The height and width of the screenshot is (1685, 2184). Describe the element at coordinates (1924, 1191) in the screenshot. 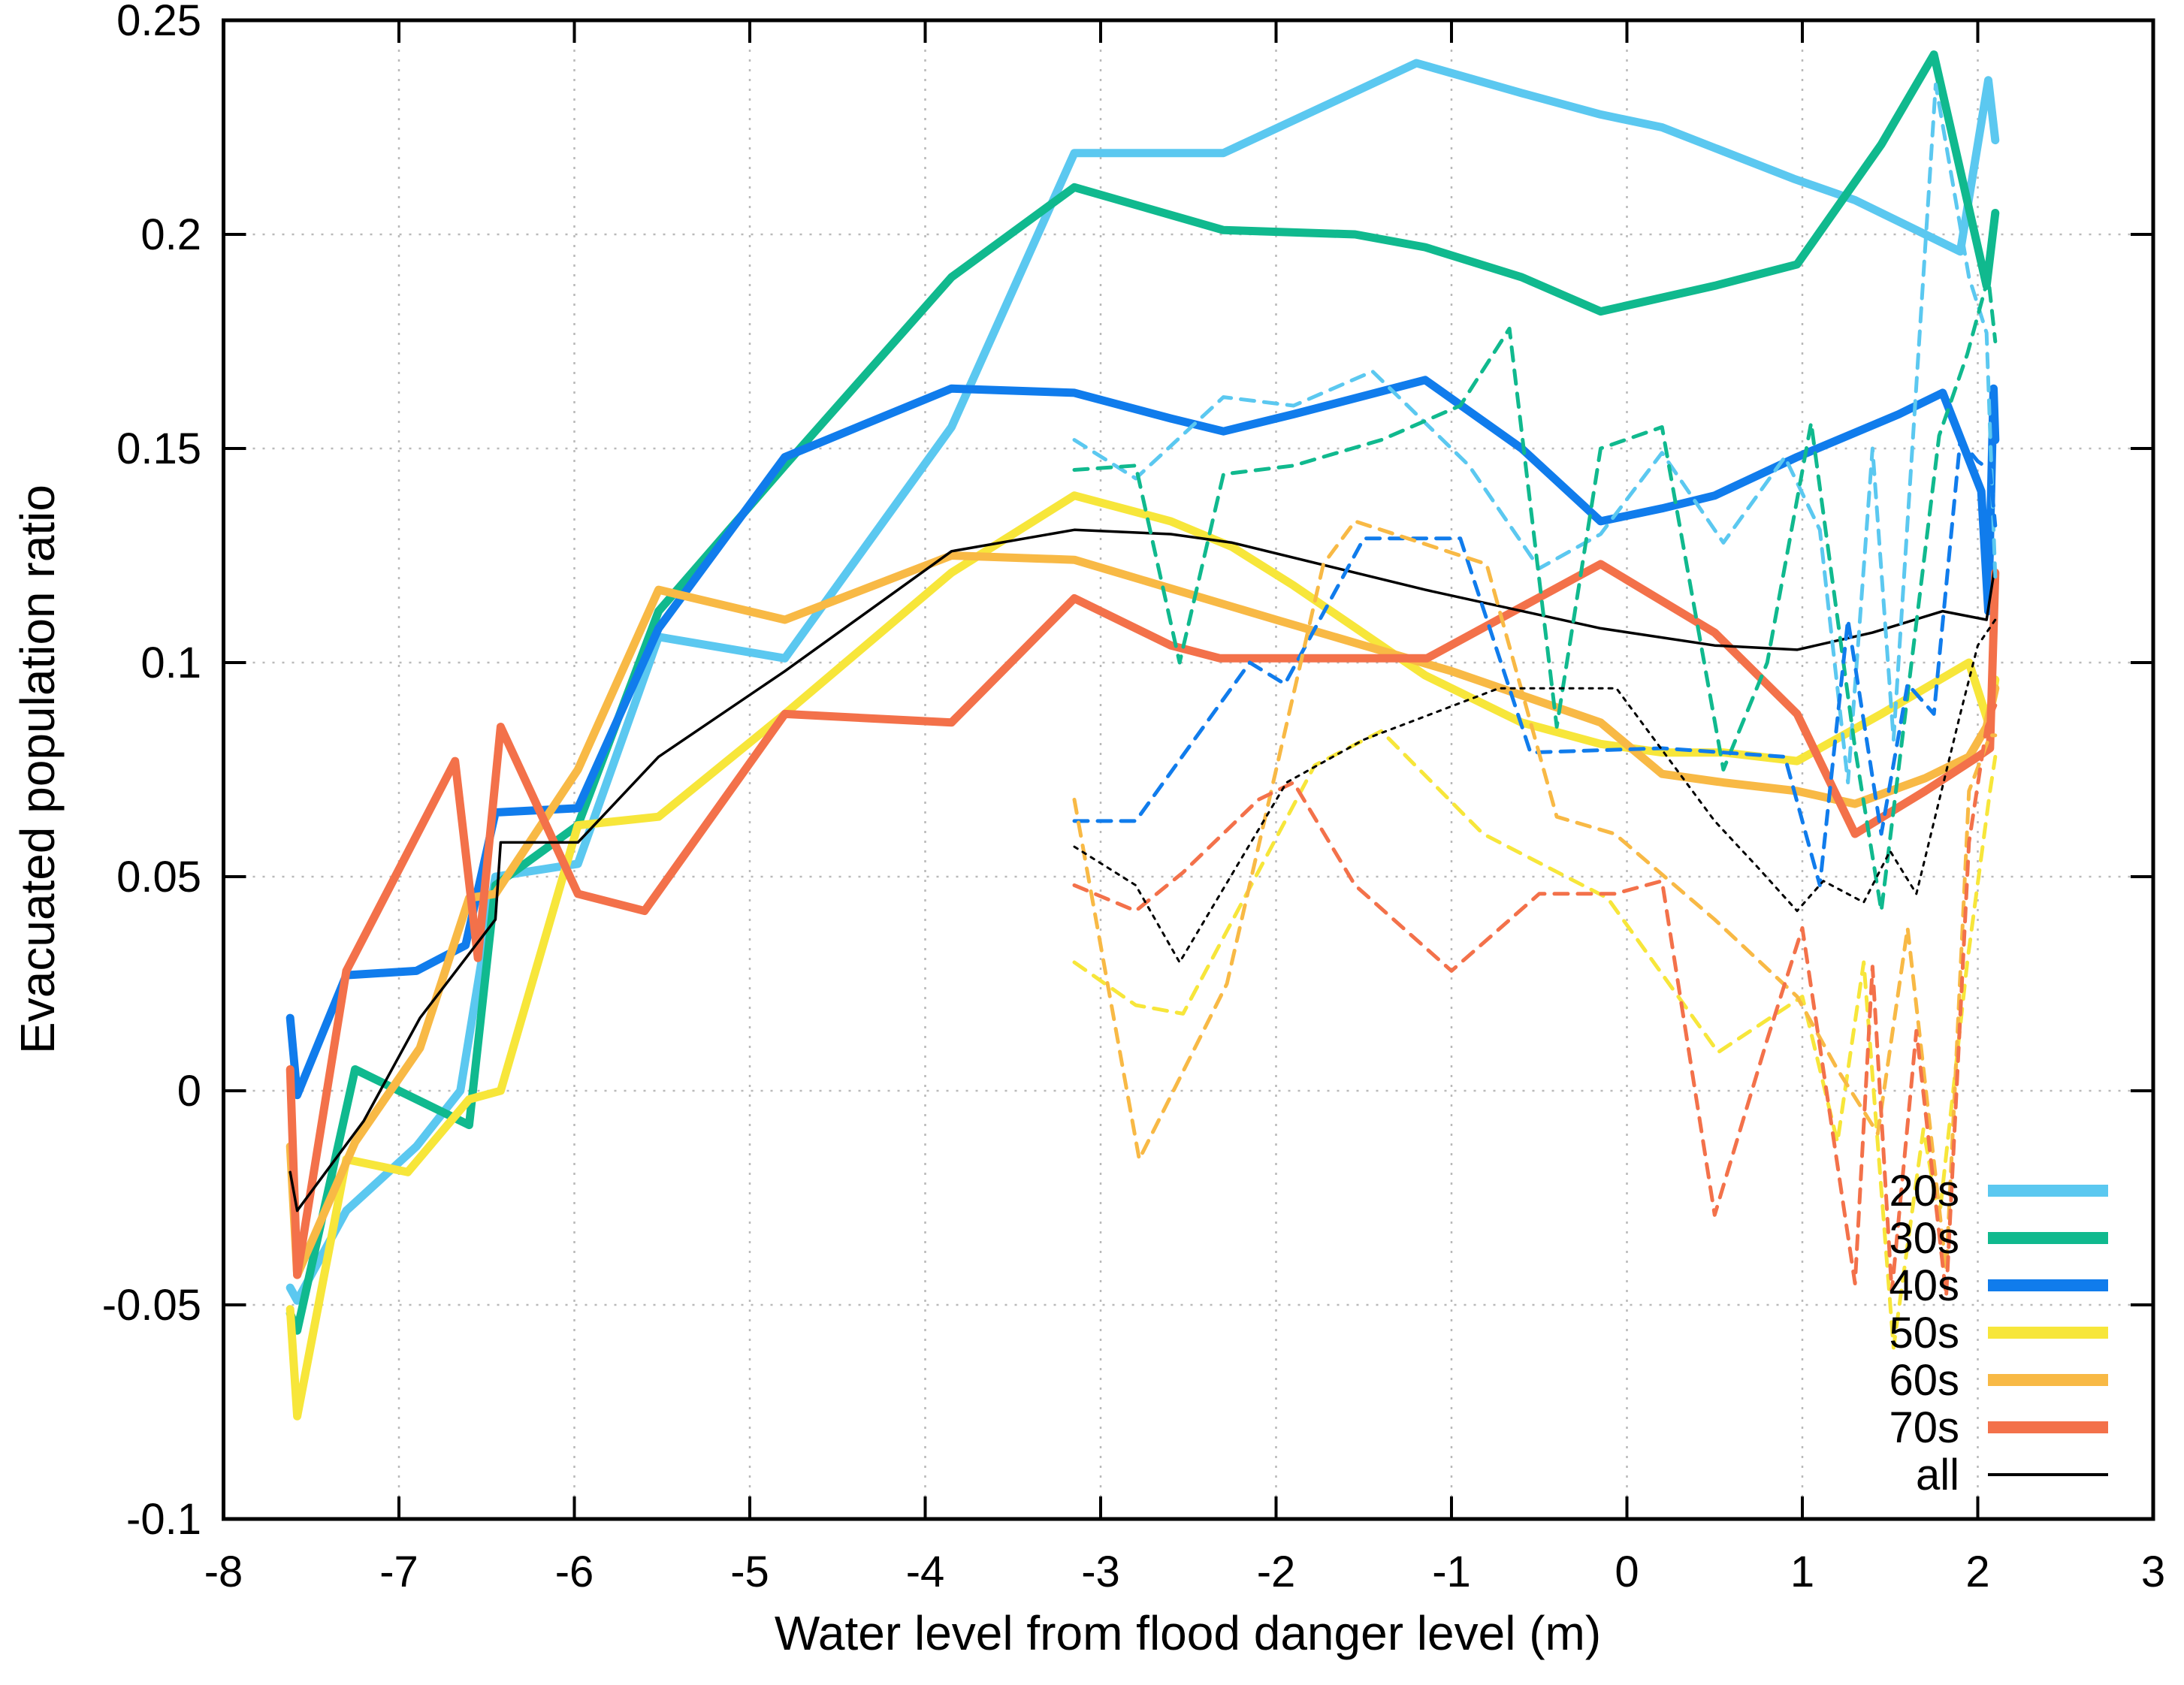

I see `legend-label-20s: 20s` at that location.